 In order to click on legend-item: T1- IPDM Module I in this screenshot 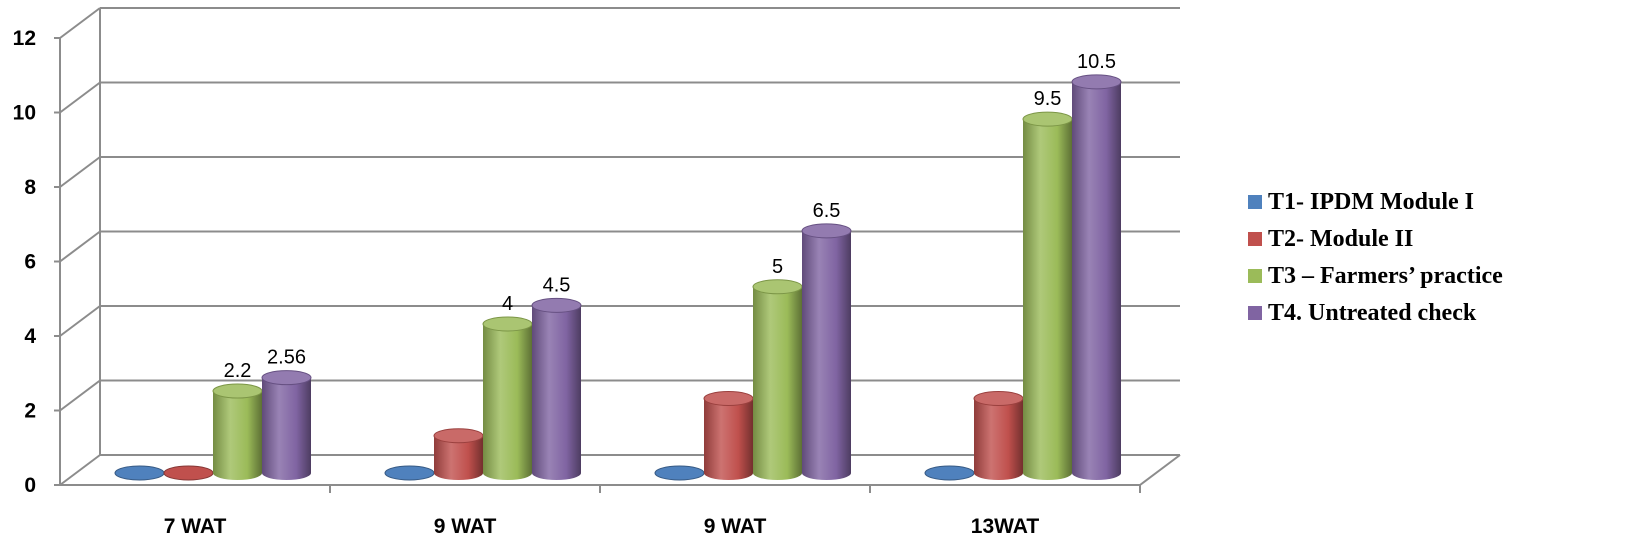, I will do `click(1361, 202)`.